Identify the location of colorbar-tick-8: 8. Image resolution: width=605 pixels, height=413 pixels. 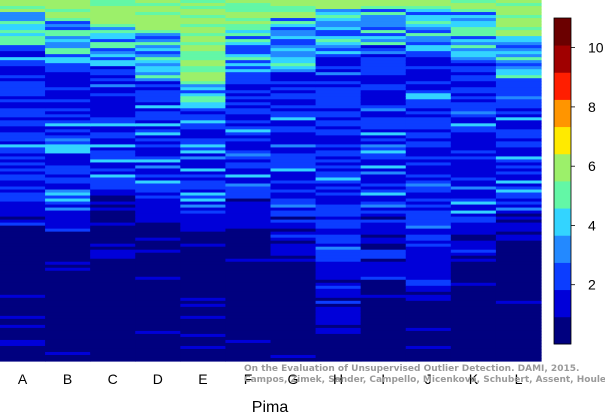
(592, 107).